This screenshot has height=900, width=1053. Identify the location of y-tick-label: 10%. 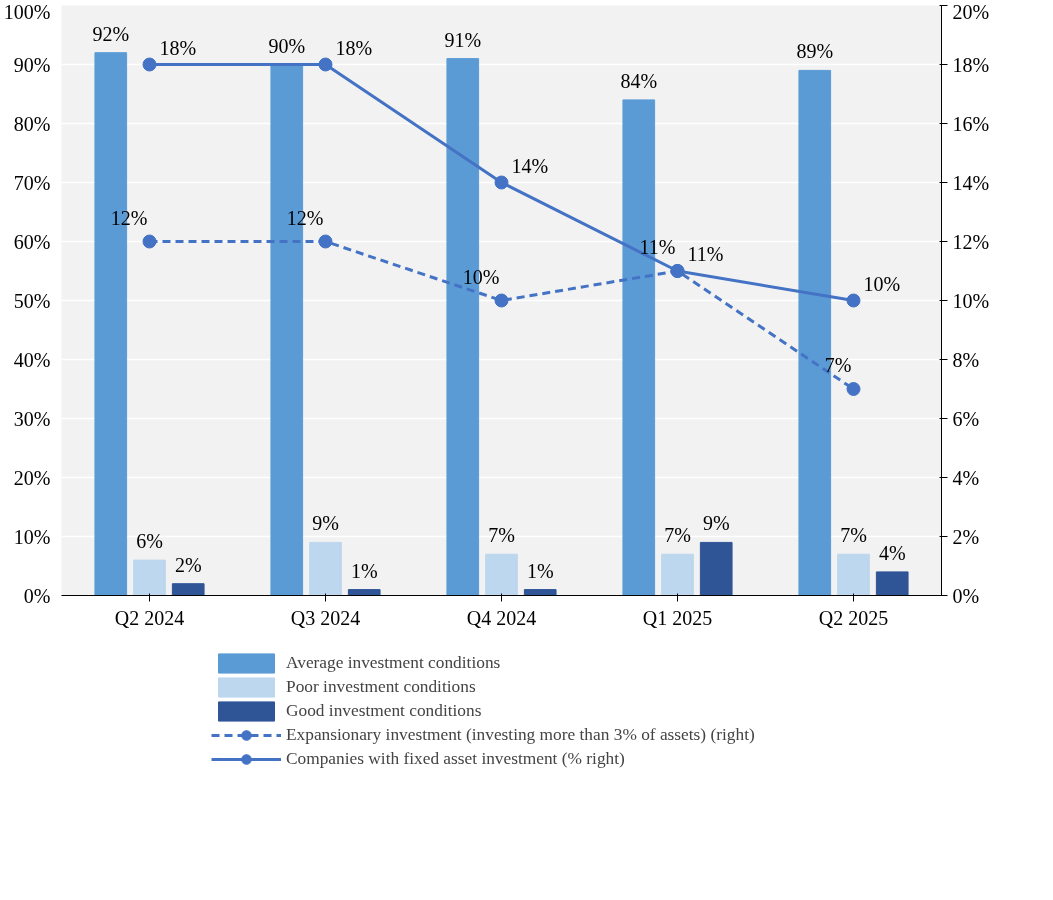
(32, 536).